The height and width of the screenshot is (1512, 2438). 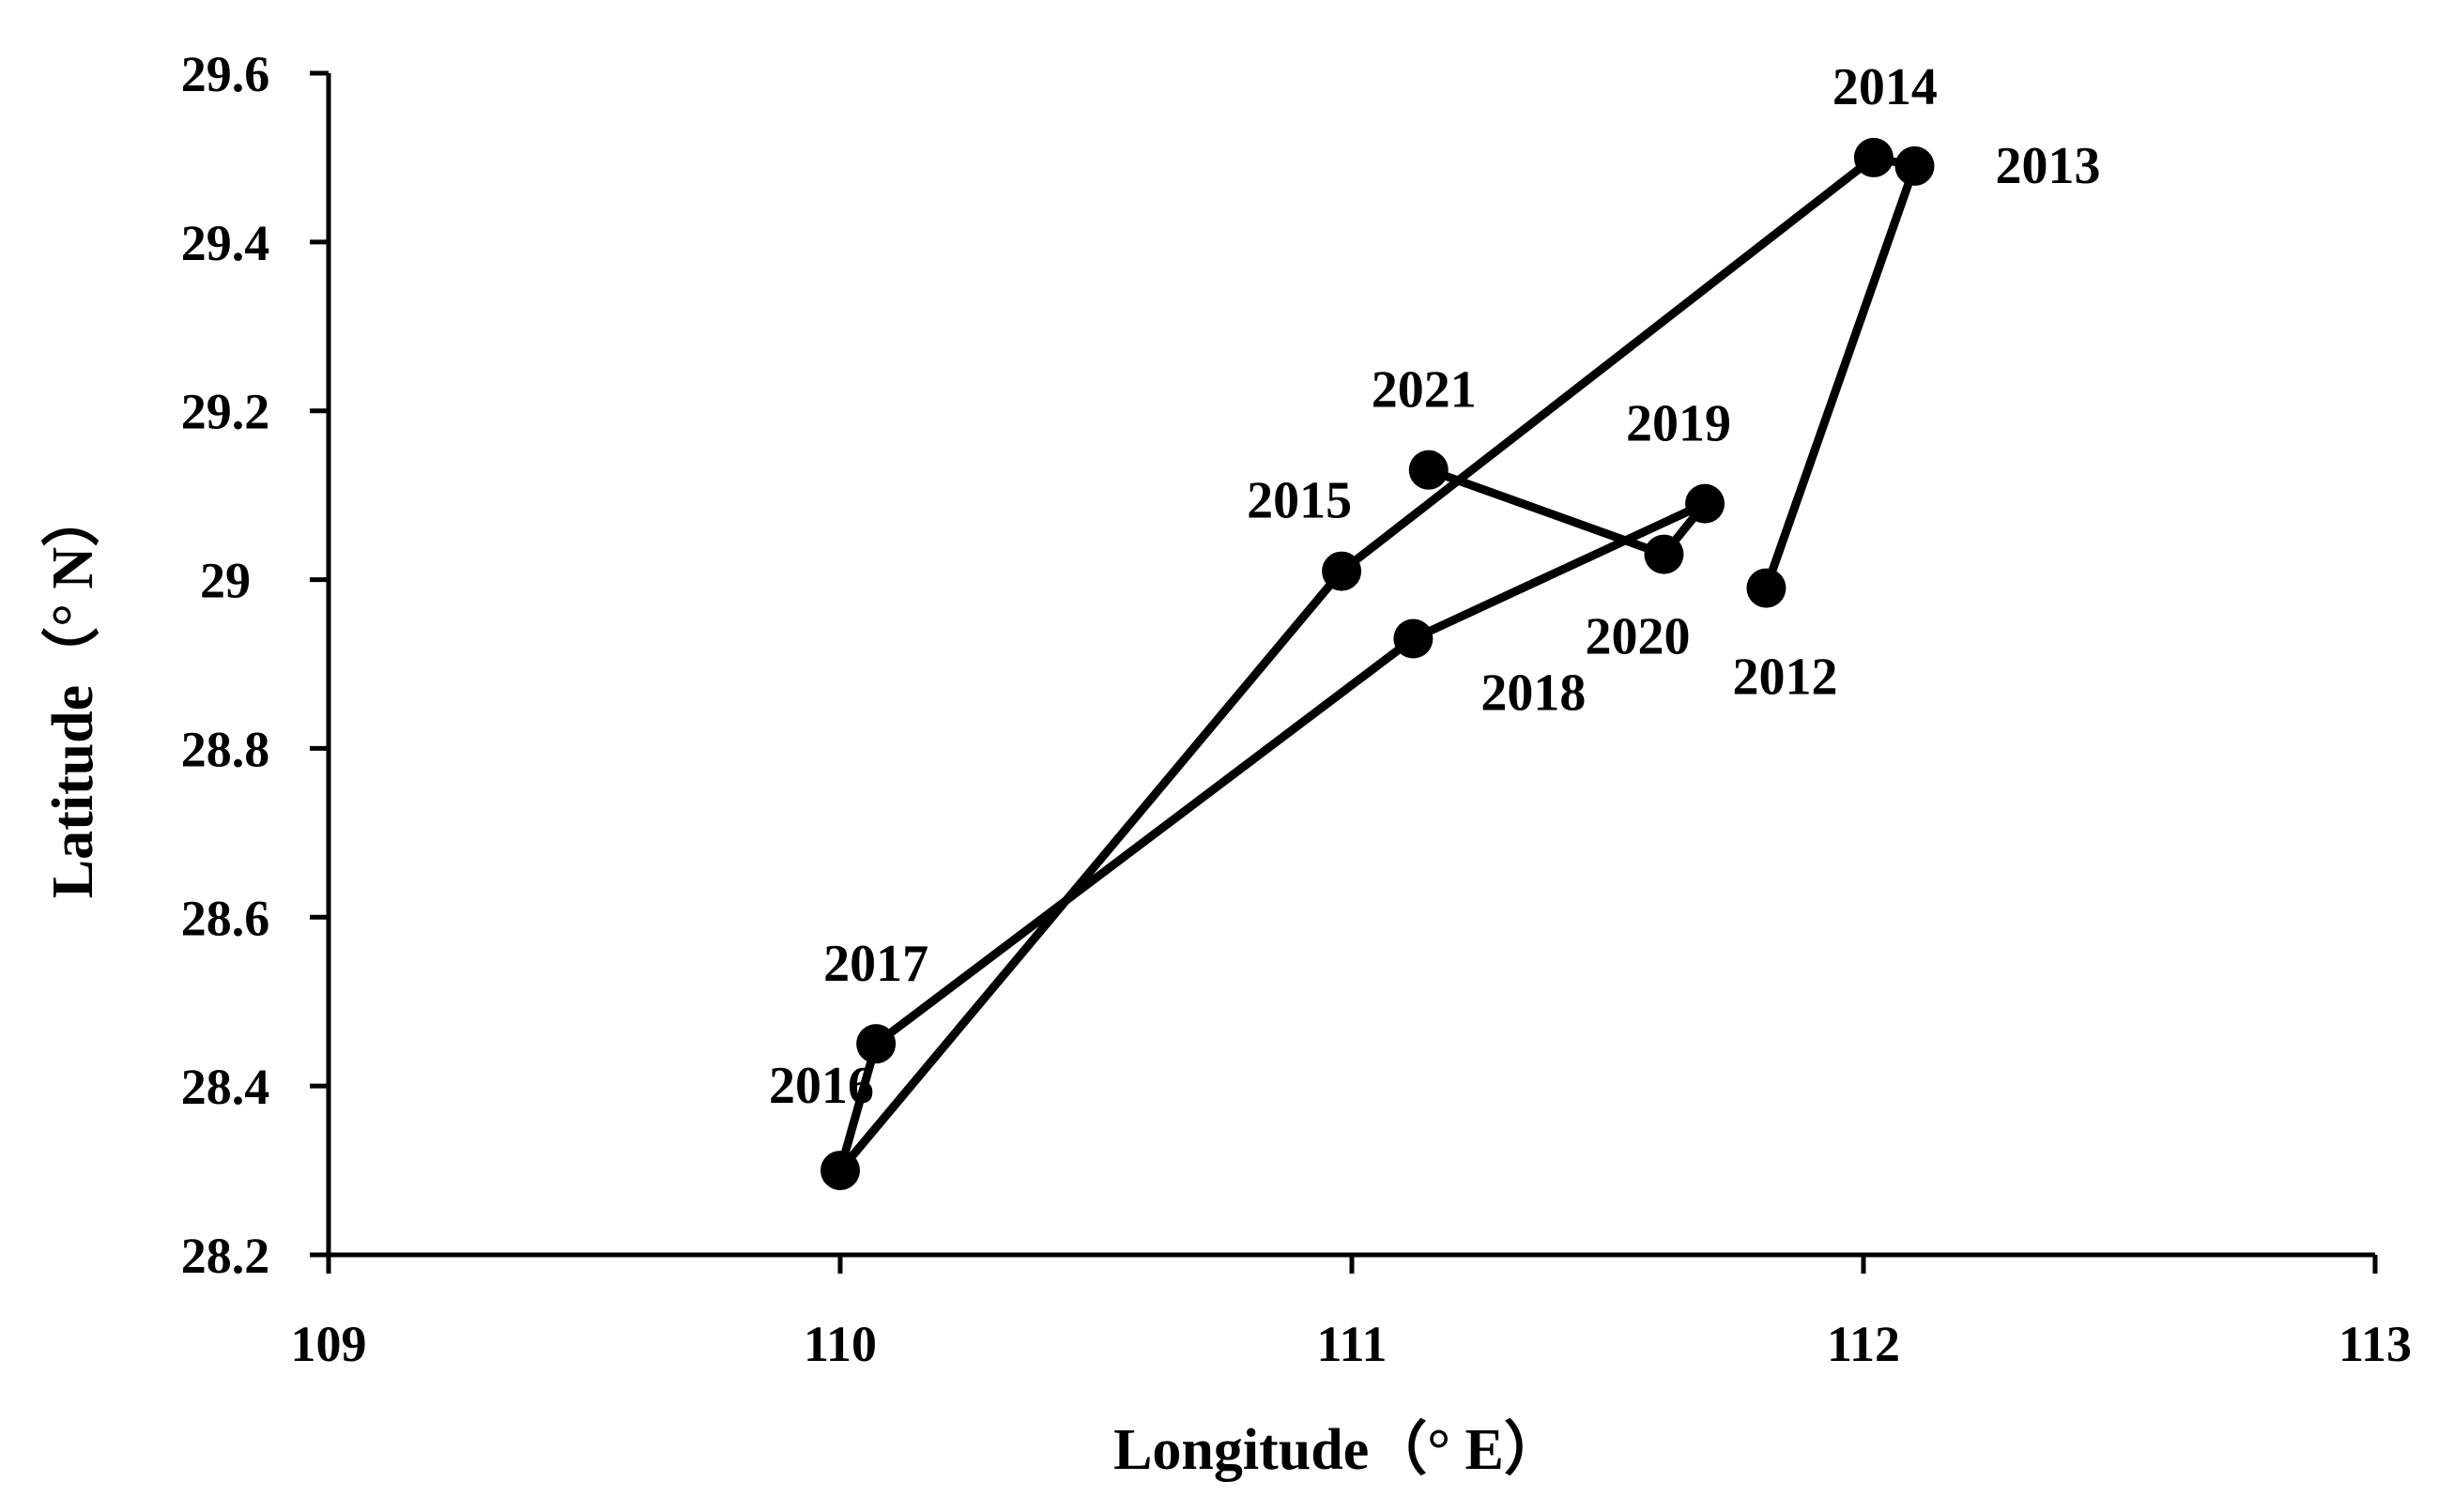 I want to click on data-point-2012, so click(x=1766, y=588).